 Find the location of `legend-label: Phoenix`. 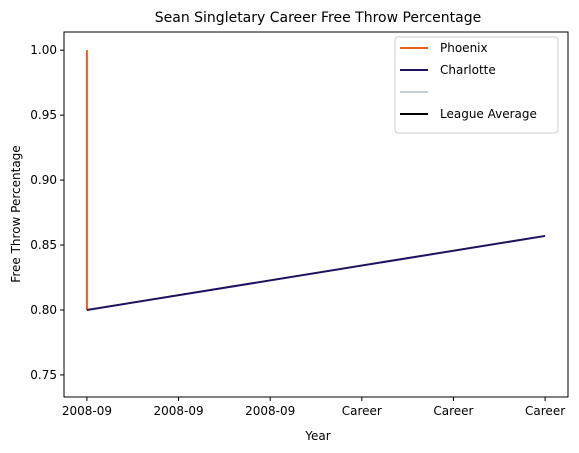

legend-label: Phoenix is located at coordinates (464, 48).